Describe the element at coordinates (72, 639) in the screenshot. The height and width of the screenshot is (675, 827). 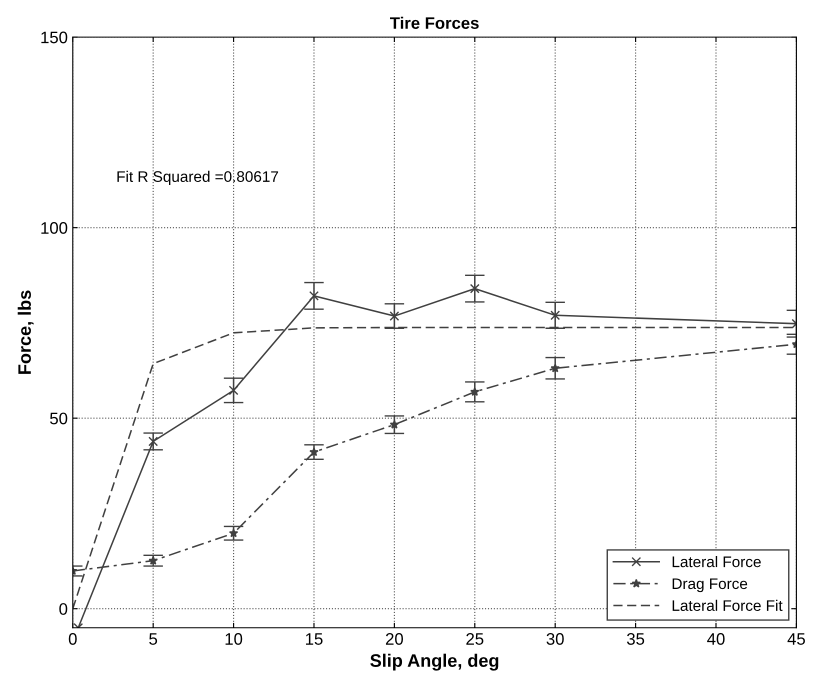
I see `x-tick-label: 0` at that location.